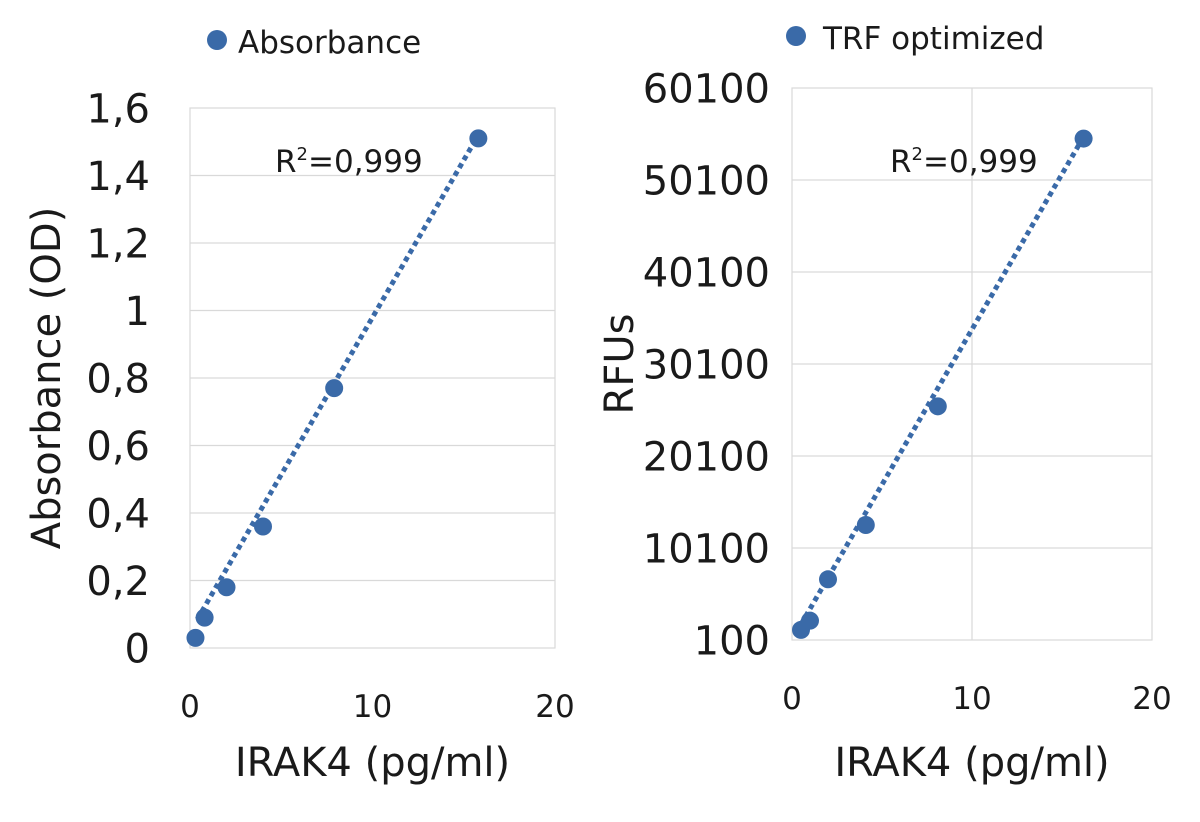  I want to click on y-tick-label: 1,4, so click(118, 177).